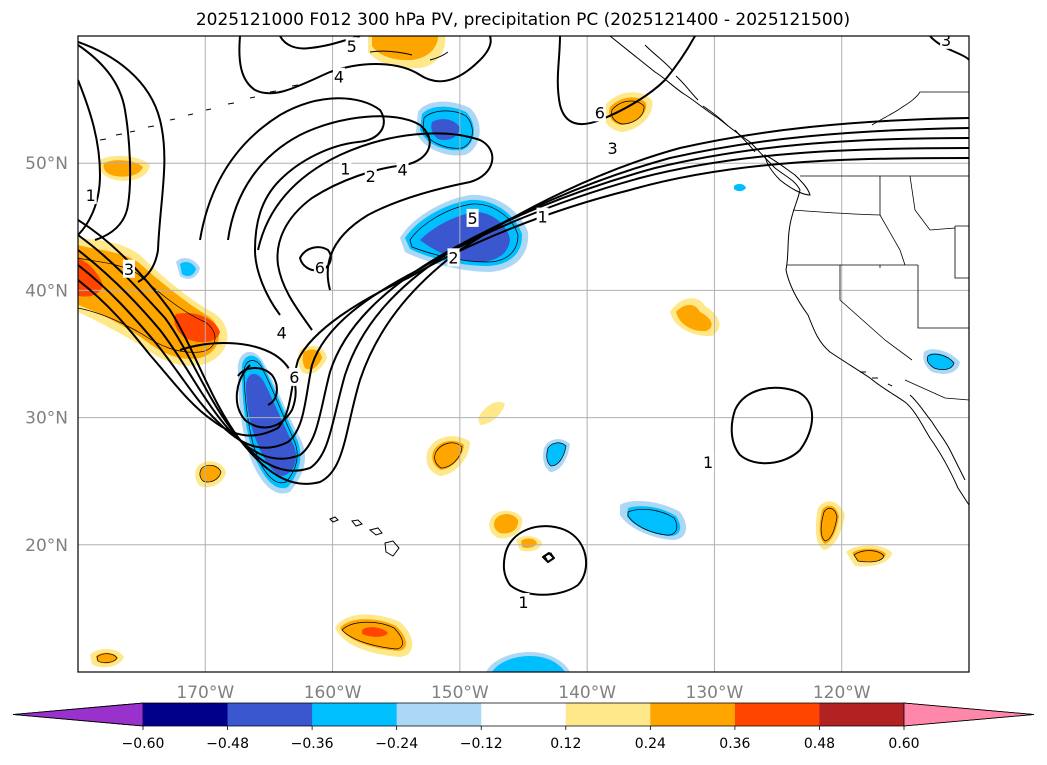  What do you see at coordinates (409, 55) in the screenshot?
I see `coastline-aleutian-tip` at bounding box center [409, 55].